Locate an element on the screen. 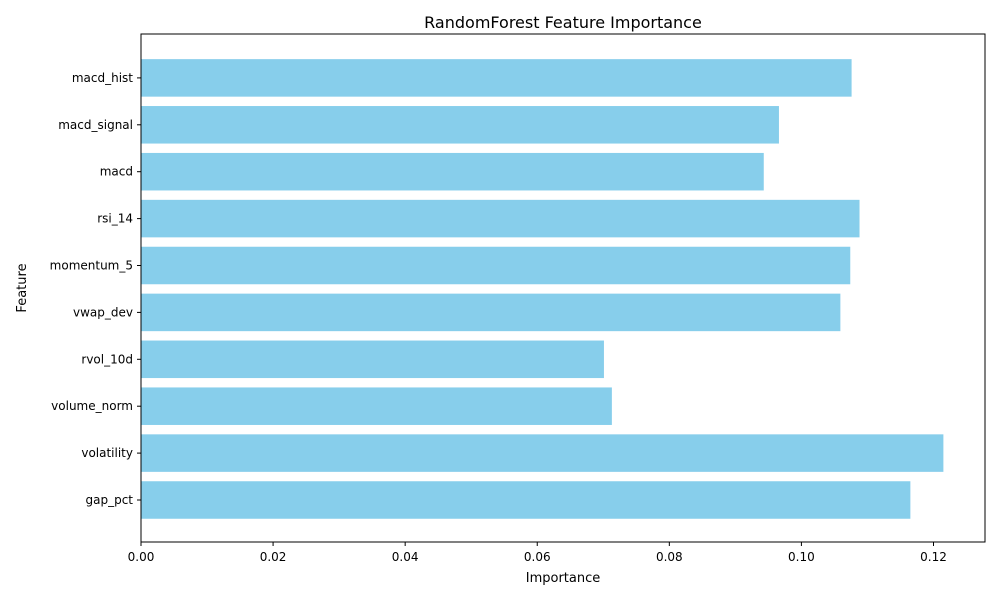 This screenshot has height=600, width=1000. chart-title: RandomForest Feature Importance is located at coordinates (563, 22).